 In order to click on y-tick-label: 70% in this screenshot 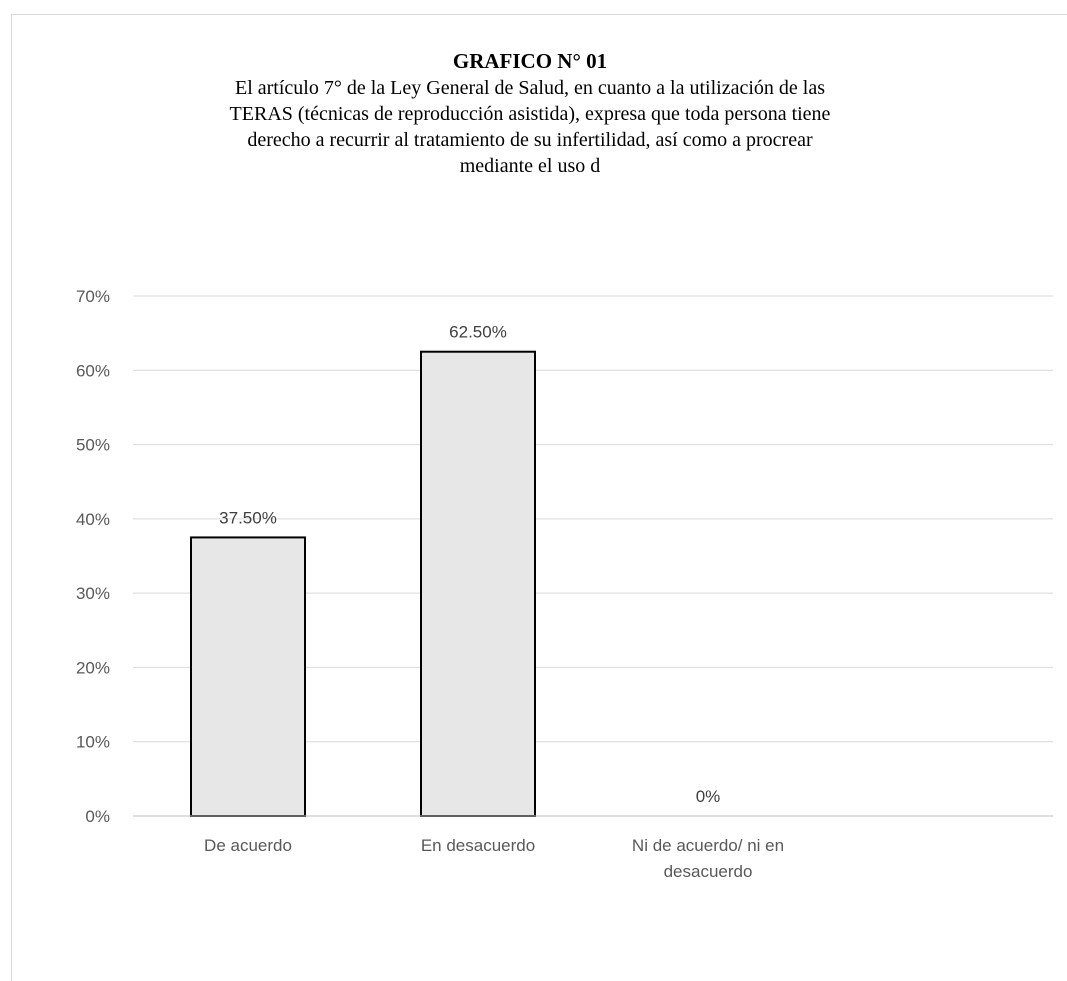, I will do `click(93, 296)`.